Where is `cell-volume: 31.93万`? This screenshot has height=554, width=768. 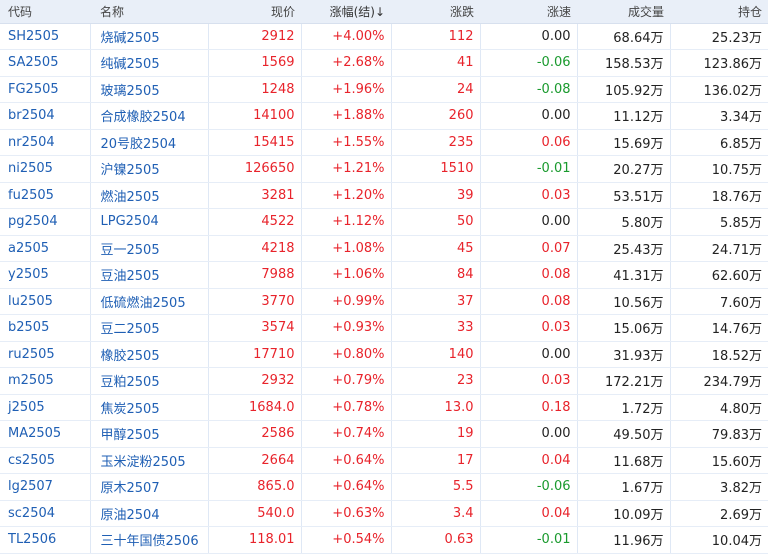 cell-volume: 31.93万 is located at coordinates (624, 354).